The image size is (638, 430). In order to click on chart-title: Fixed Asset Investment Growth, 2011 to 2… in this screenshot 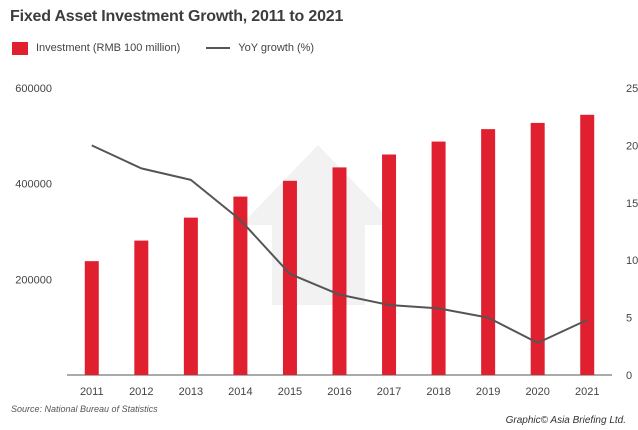, I will do `click(177, 16)`.